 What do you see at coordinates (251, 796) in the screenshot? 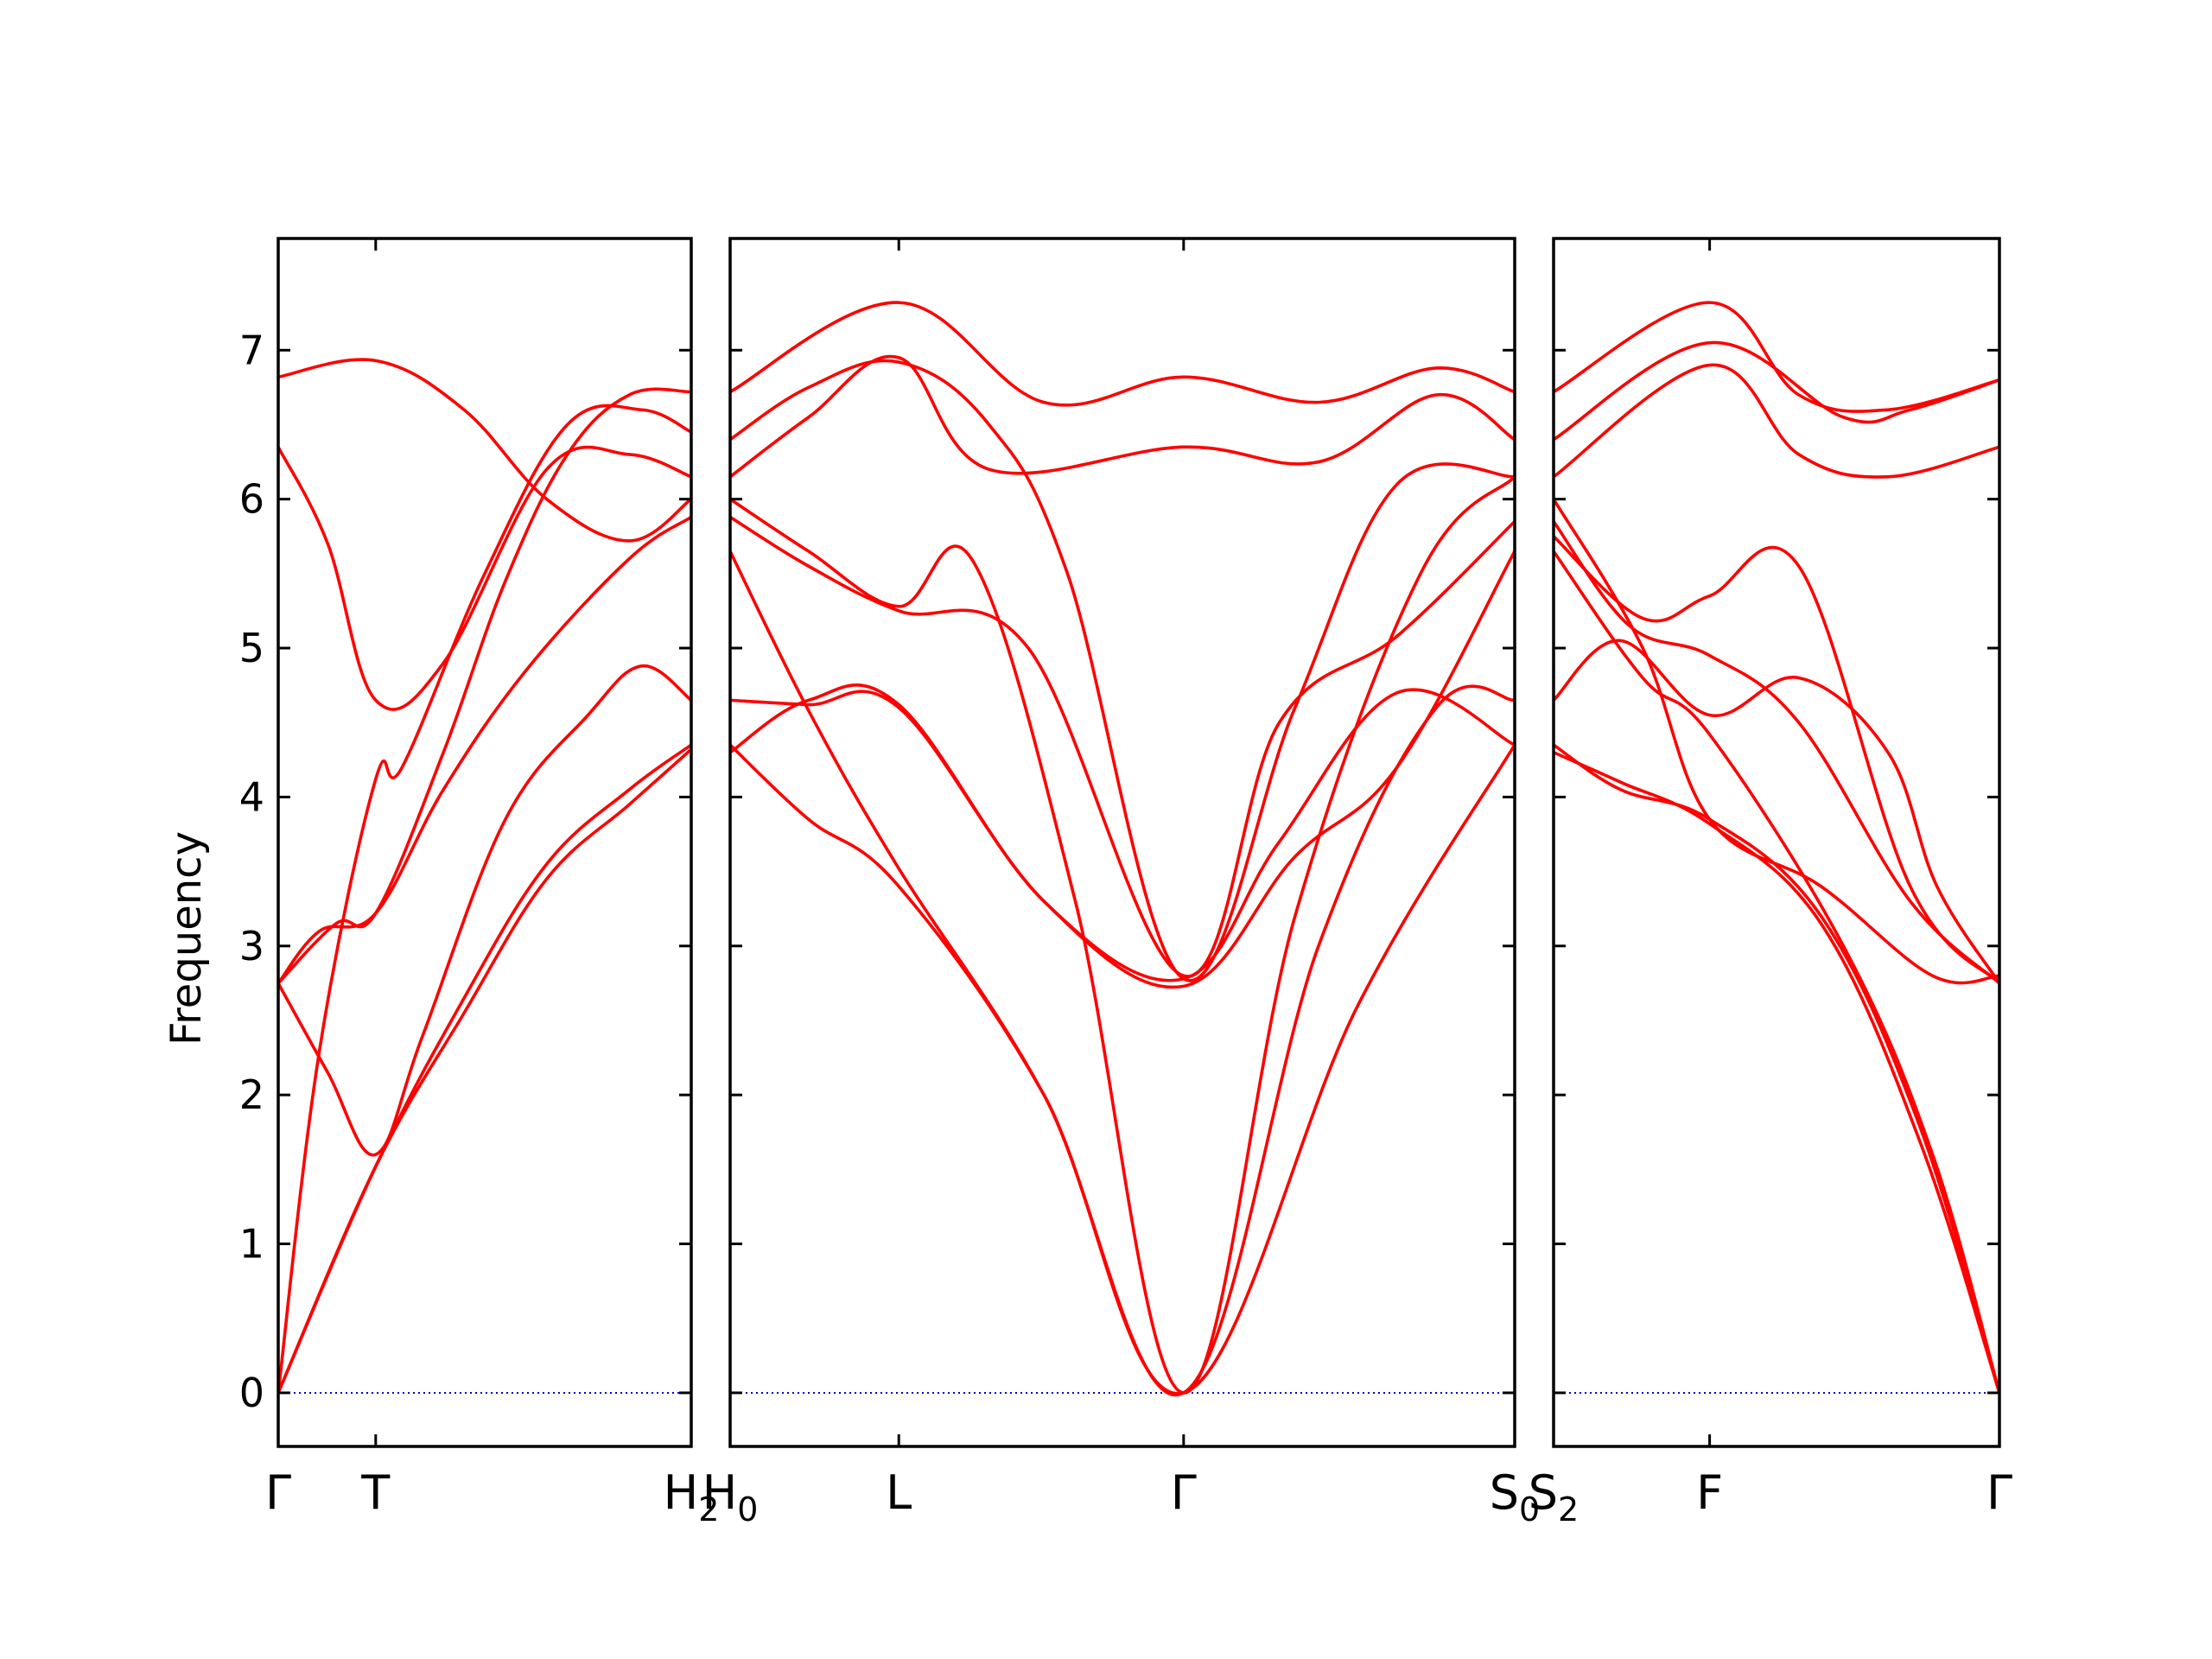
I see `y-tick-label: 4` at bounding box center [251, 796].